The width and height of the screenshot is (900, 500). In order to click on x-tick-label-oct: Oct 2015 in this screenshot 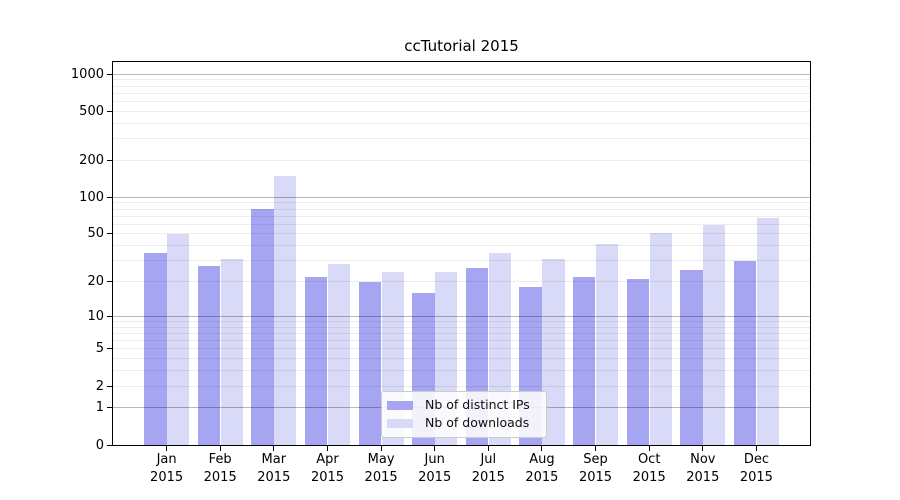, I will do `click(649, 468)`.